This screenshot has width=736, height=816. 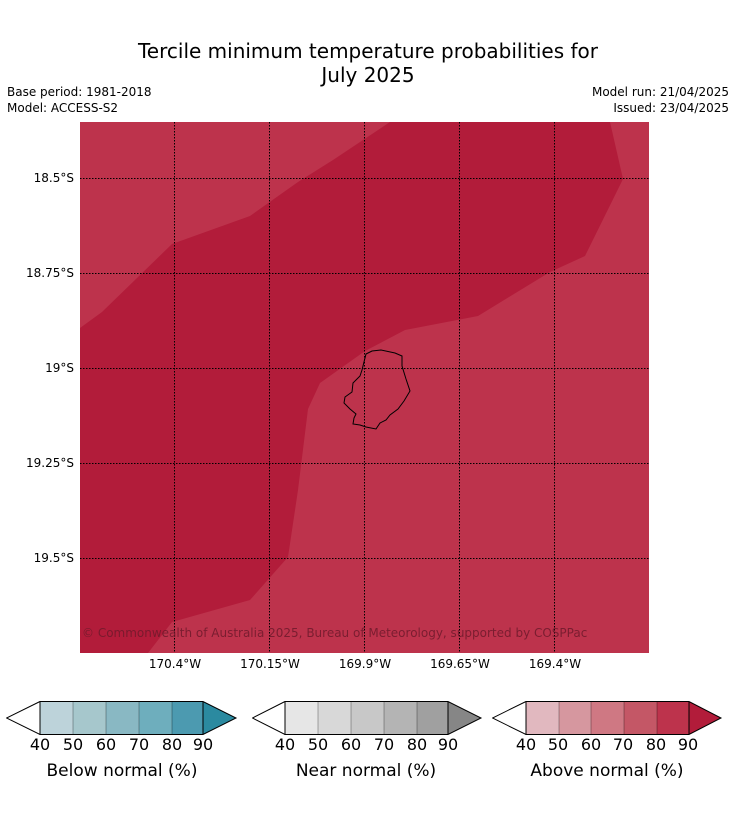 What do you see at coordinates (106, 744) in the screenshot?
I see `colorbar-below-tick: 60` at bounding box center [106, 744].